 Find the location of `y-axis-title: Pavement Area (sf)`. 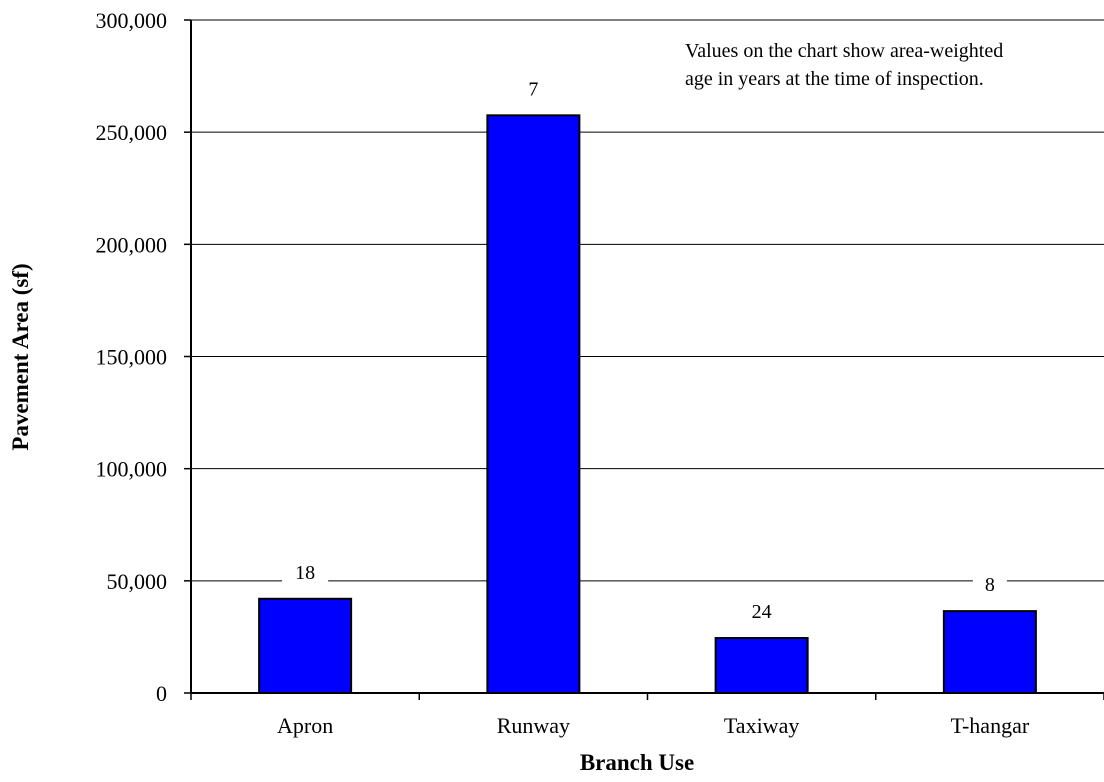

y-axis-title: Pavement Area (sf) is located at coordinates (20, 356).